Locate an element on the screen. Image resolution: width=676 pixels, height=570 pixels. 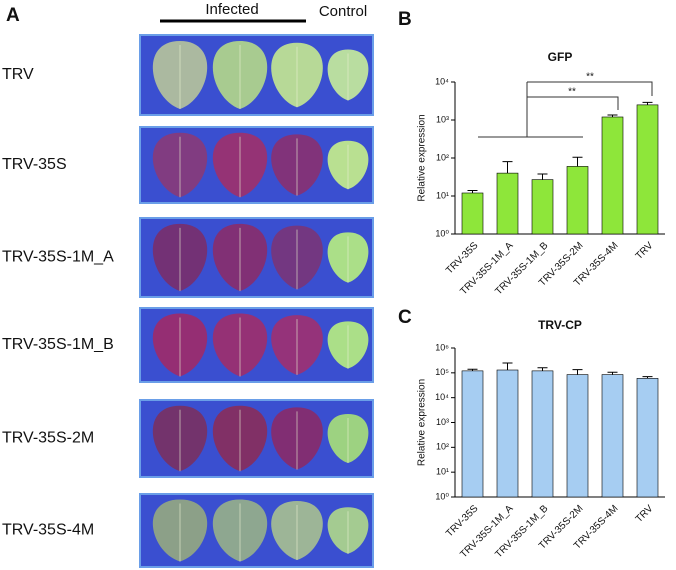
chart-title: GFP is located at coordinates (560, 57).